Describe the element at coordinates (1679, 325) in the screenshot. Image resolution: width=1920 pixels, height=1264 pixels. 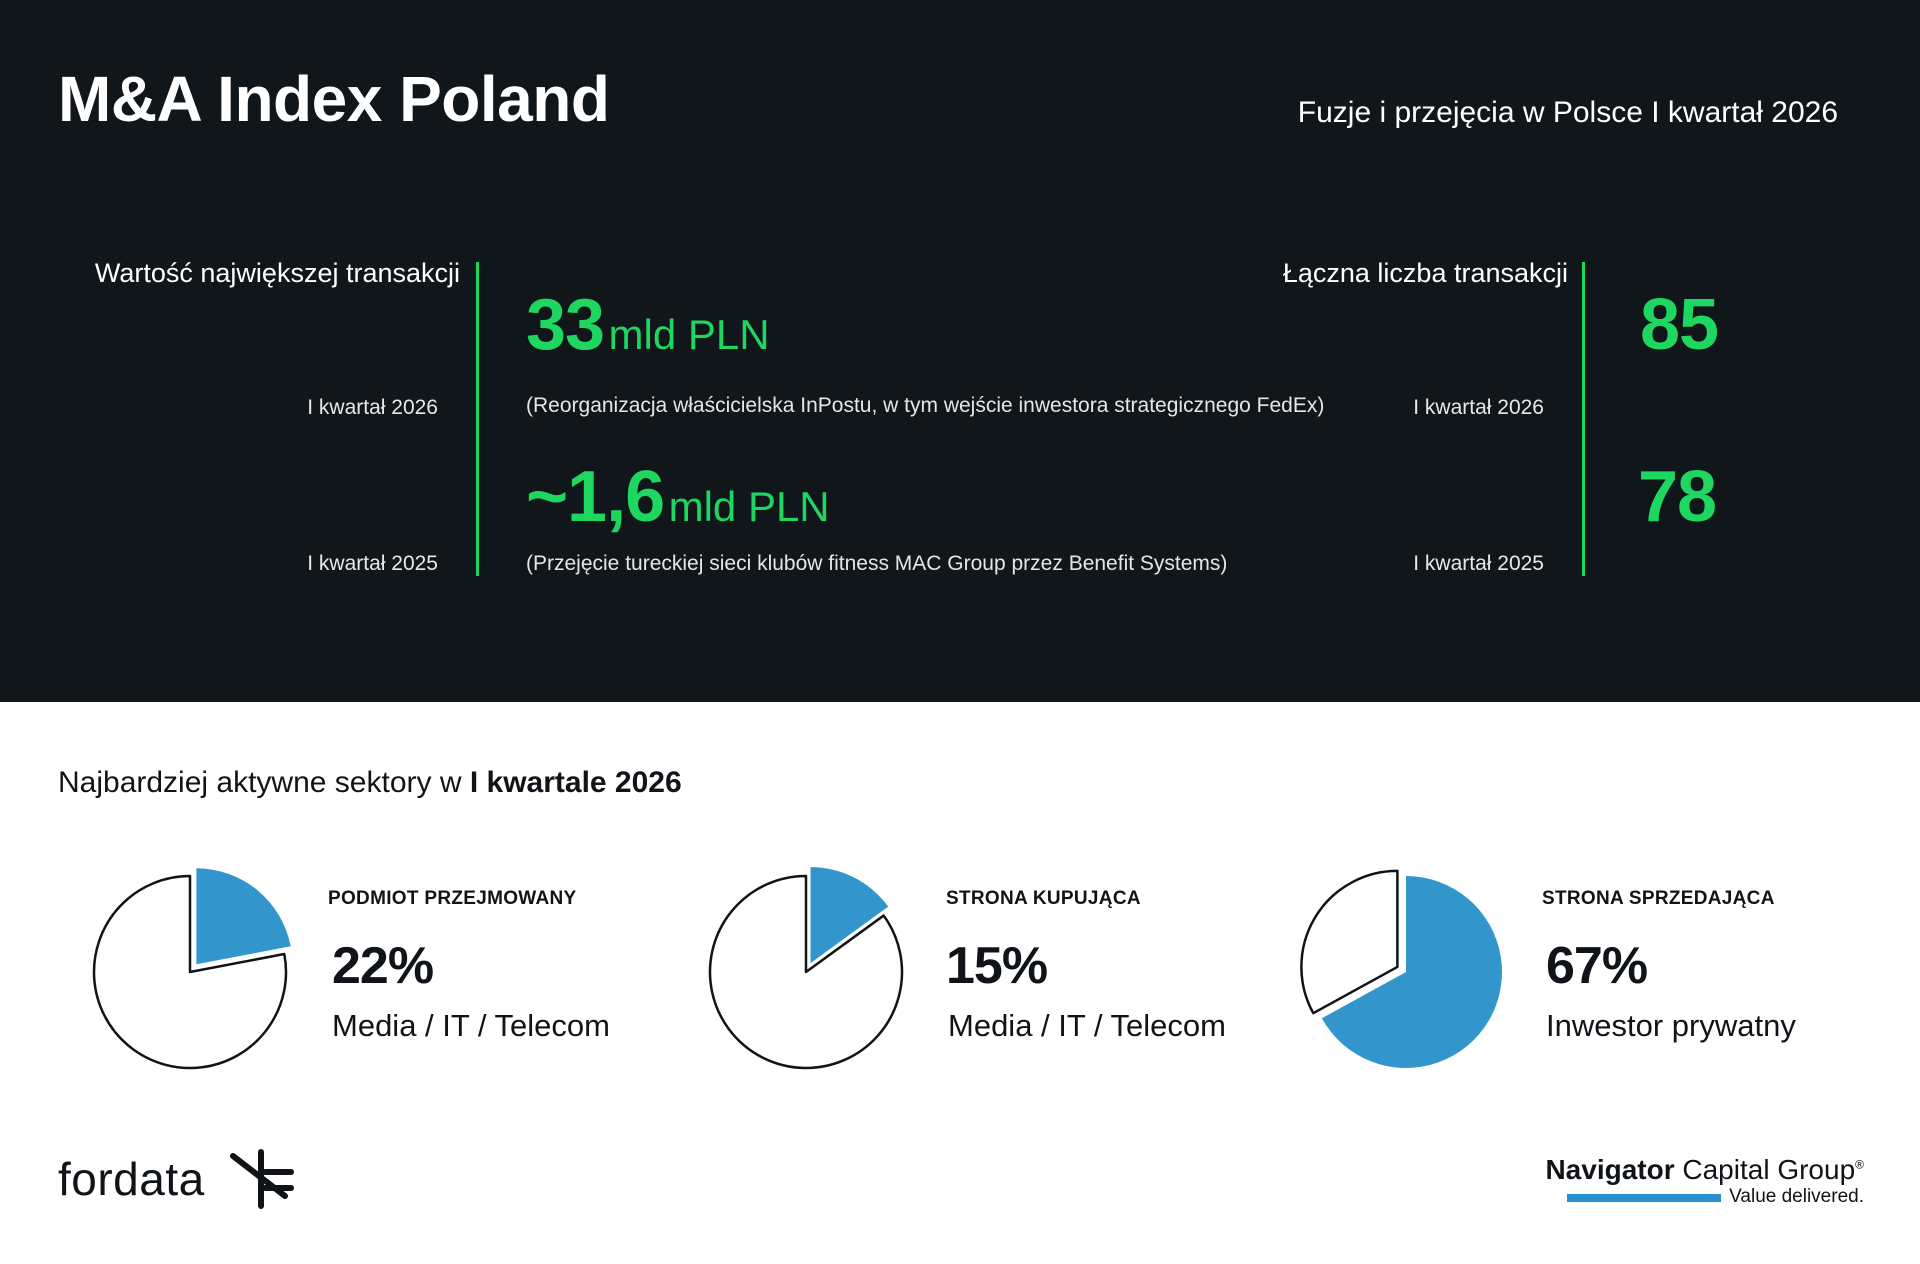
I see `deal-count-value-2026: 85` at that location.